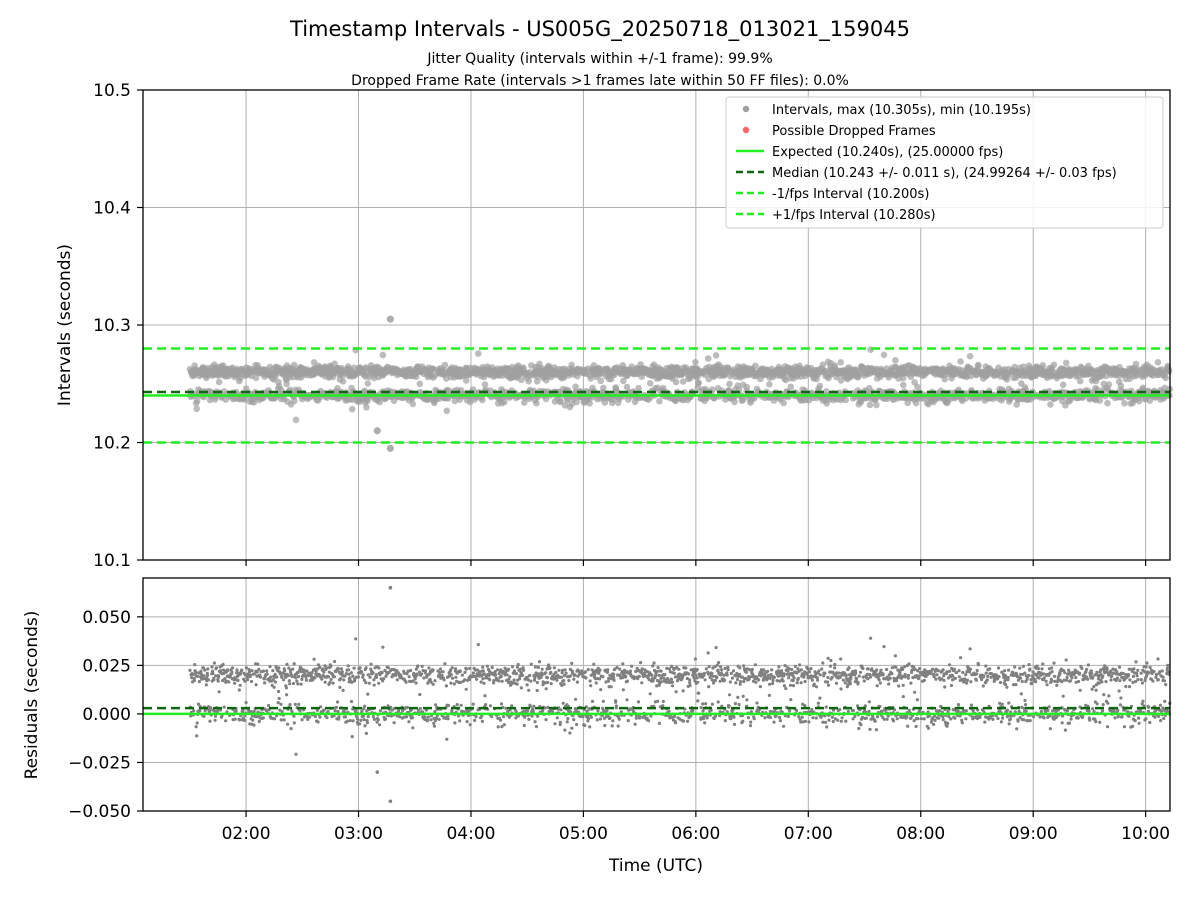  What do you see at coordinates (112, 444) in the screenshot?
I see `y-tick-label: 10.2` at bounding box center [112, 444].